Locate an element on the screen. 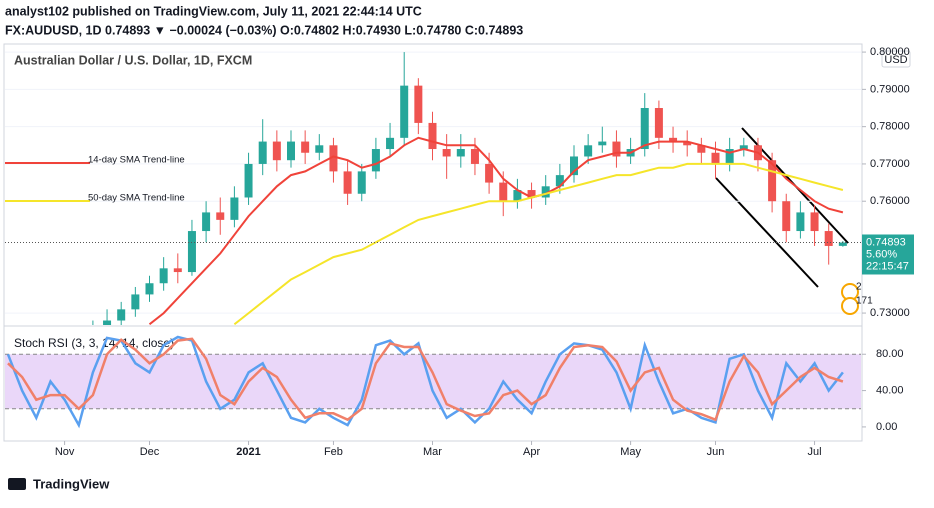 This screenshot has height=508, width=934. last-price: 0.74893 is located at coordinates (886, 242).